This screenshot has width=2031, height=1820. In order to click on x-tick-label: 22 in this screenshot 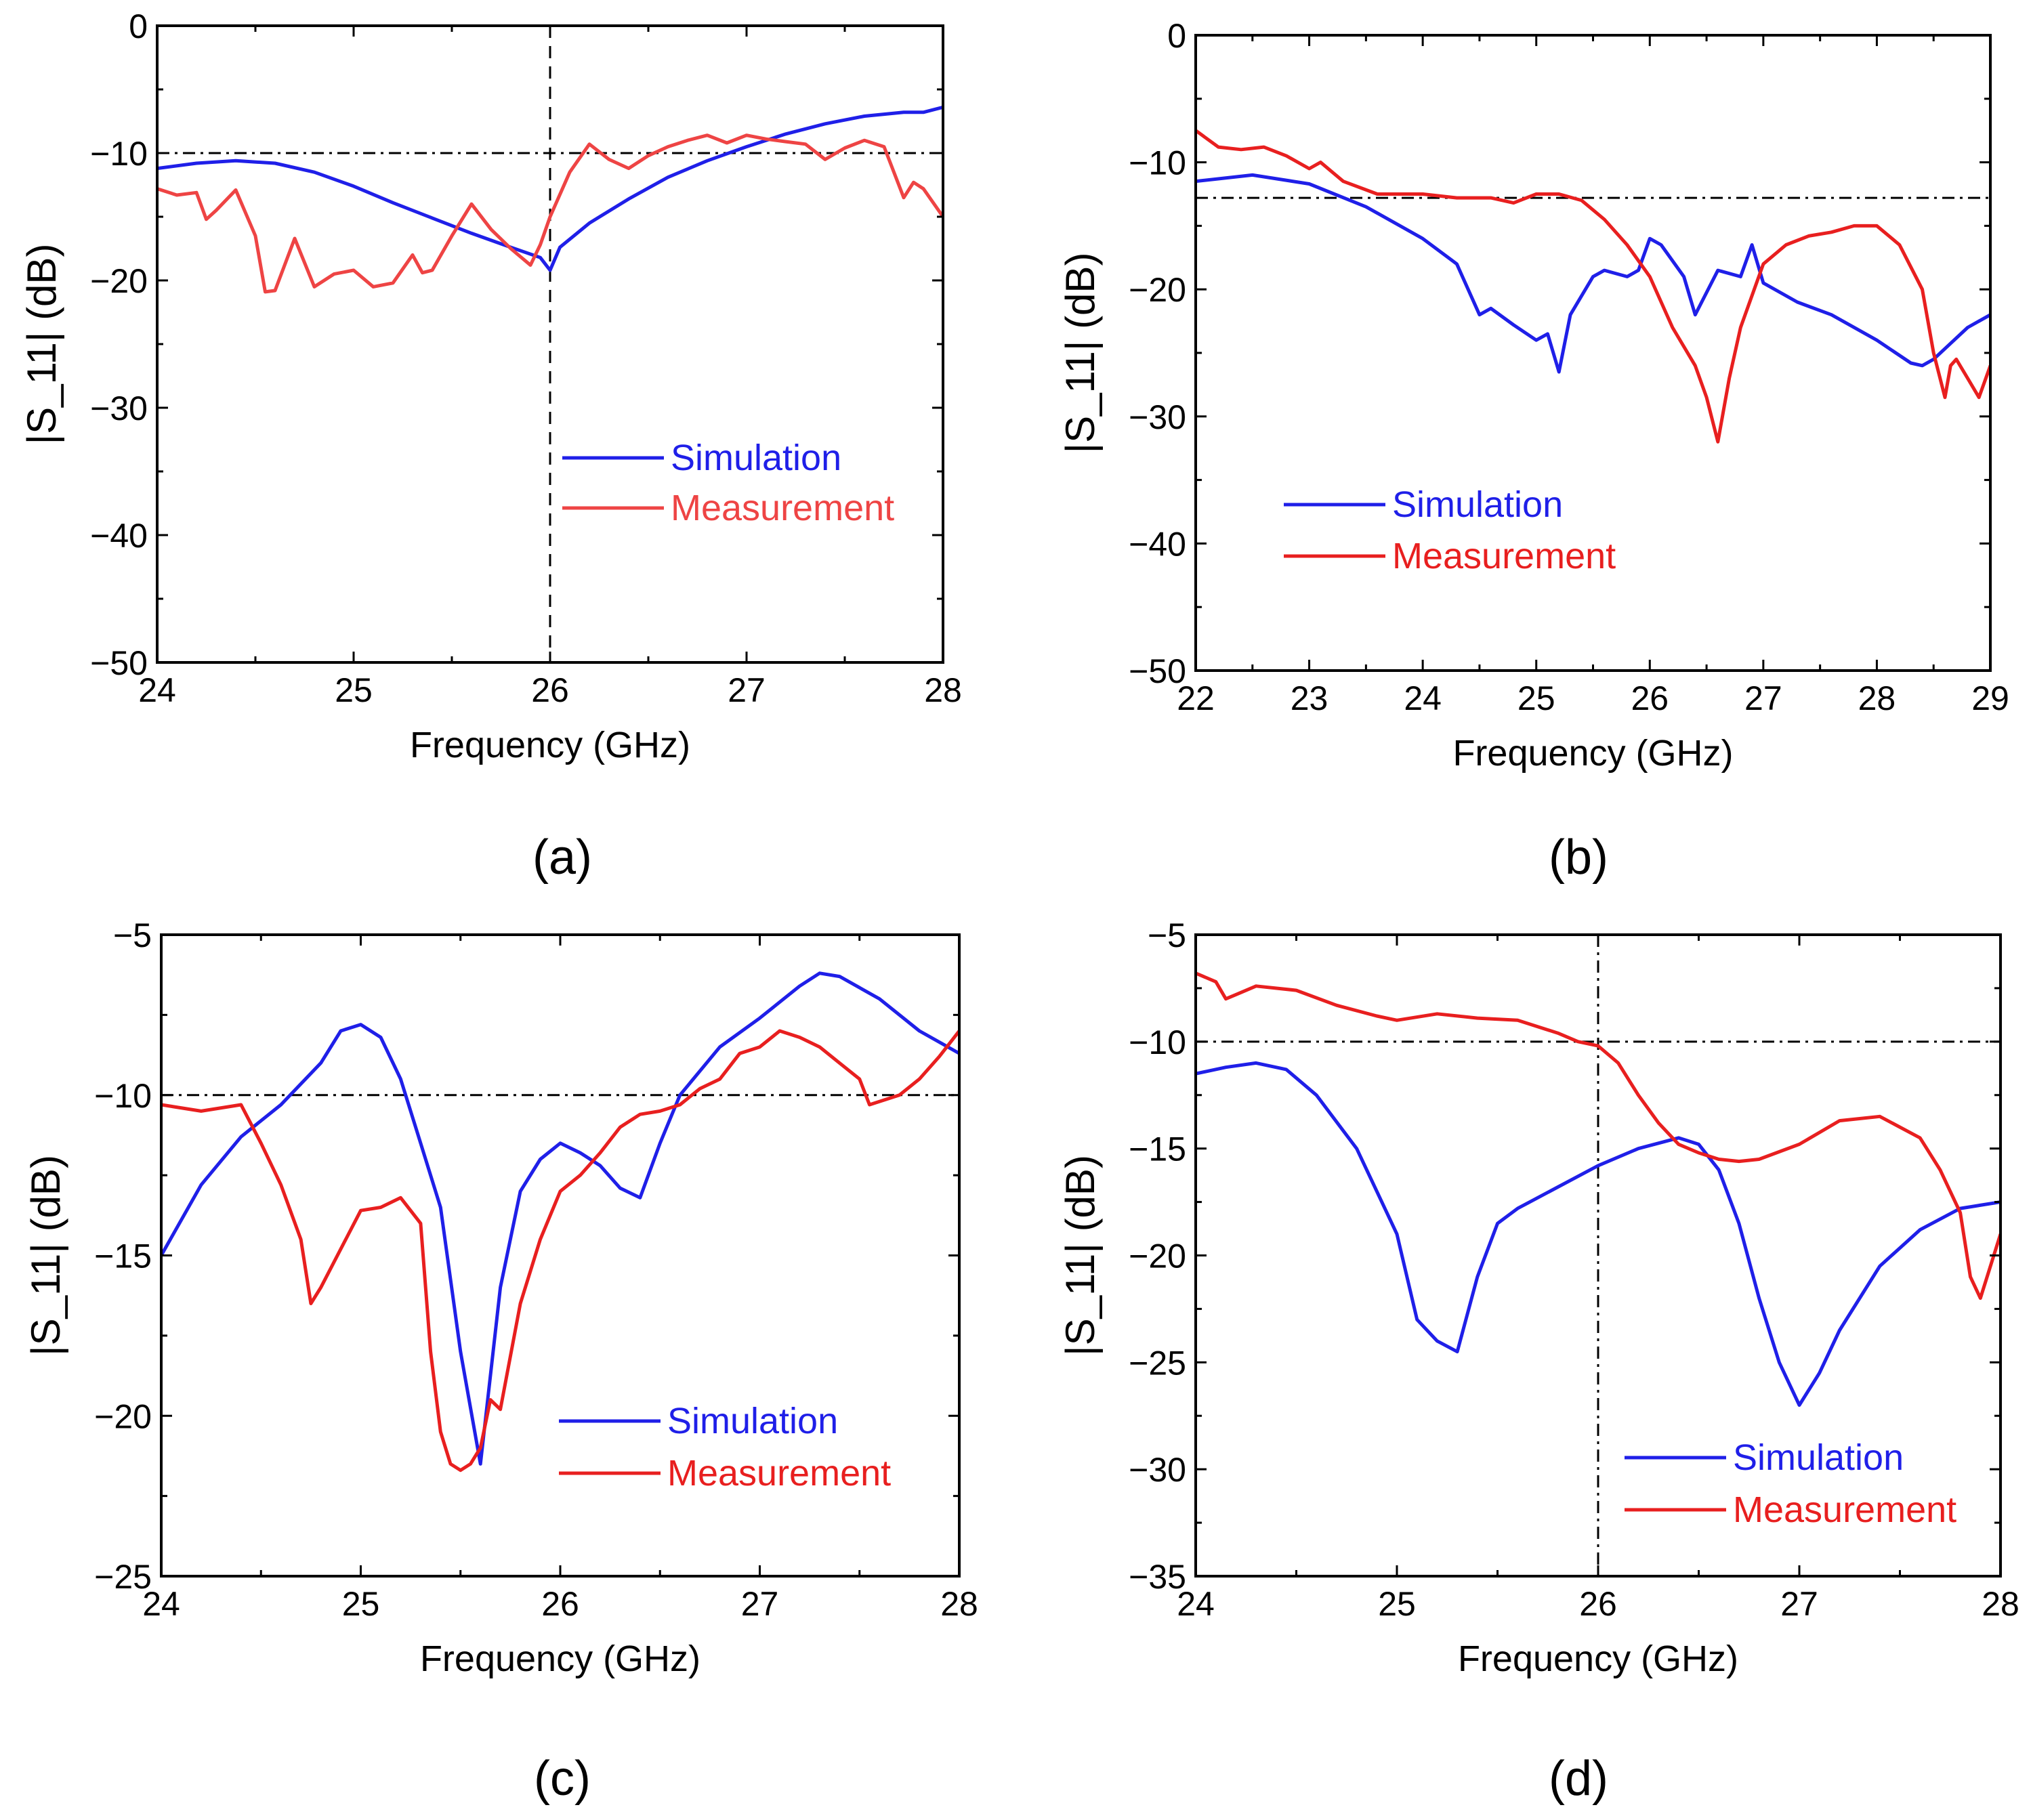, I will do `click(1196, 698)`.